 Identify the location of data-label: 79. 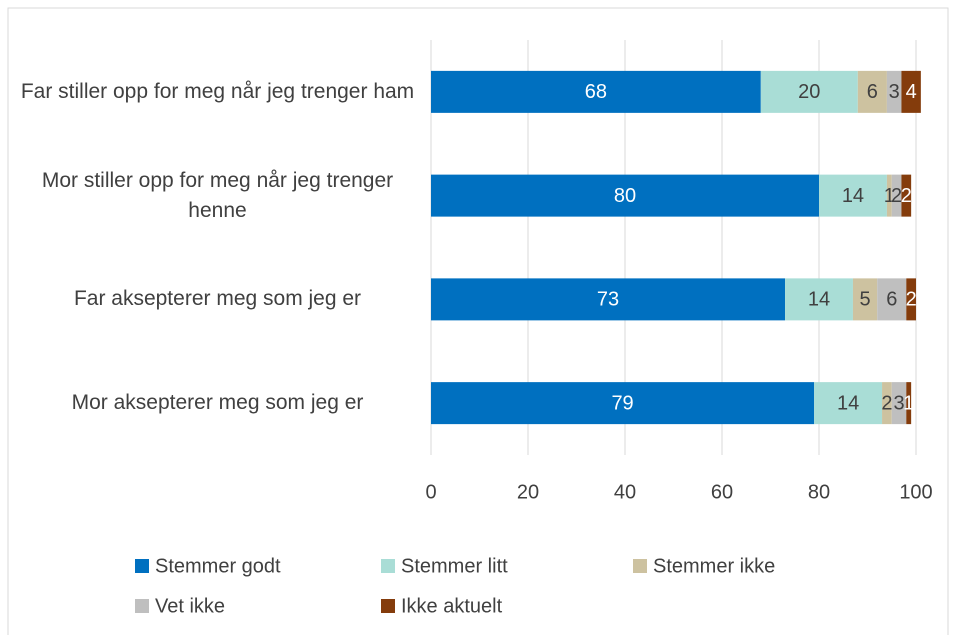
(622, 403).